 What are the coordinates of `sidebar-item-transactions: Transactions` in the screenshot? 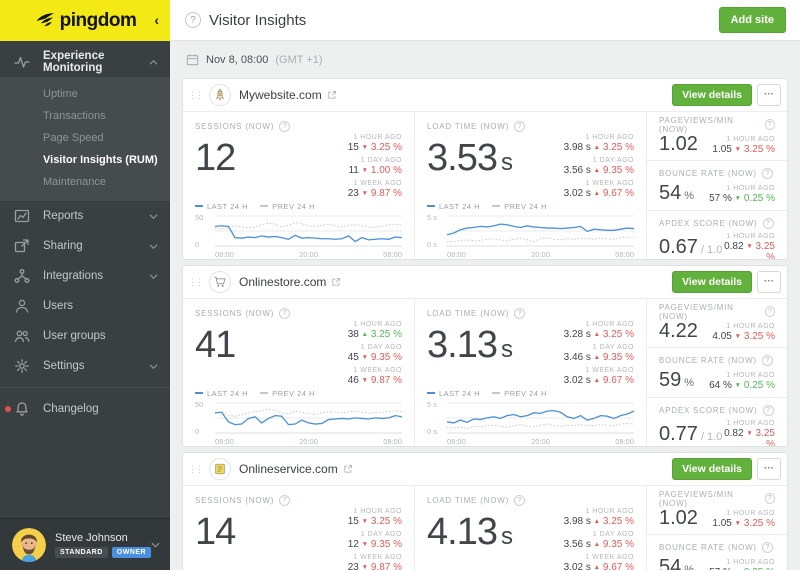 It's located at (74, 116).